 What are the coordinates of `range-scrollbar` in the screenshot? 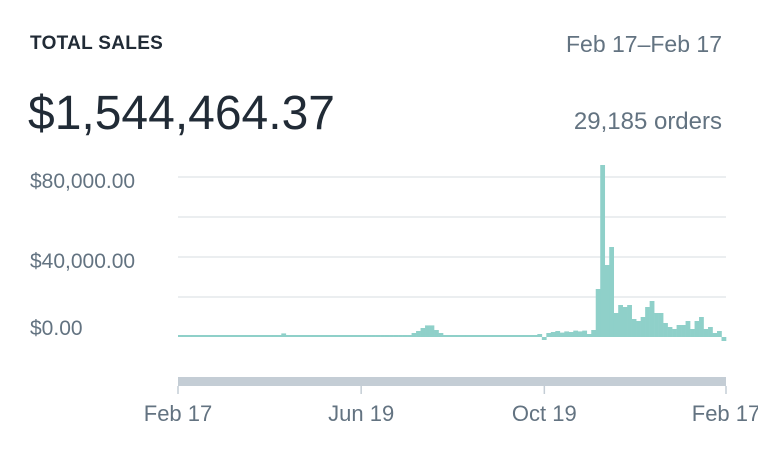 It's located at (452, 381).